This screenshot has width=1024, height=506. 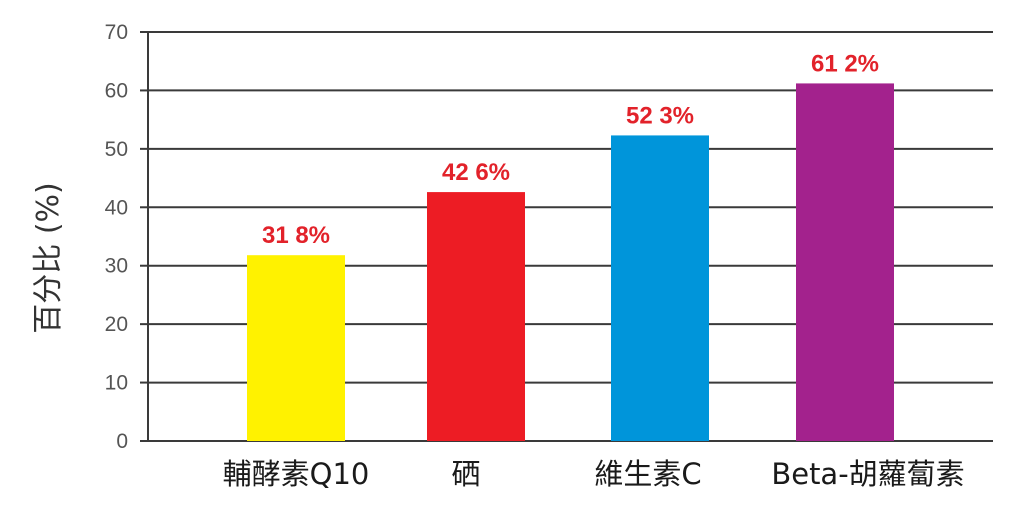 What do you see at coordinates (48, 257) in the screenshot?
I see `y-axis-title: 百分比 (%)` at bounding box center [48, 257].